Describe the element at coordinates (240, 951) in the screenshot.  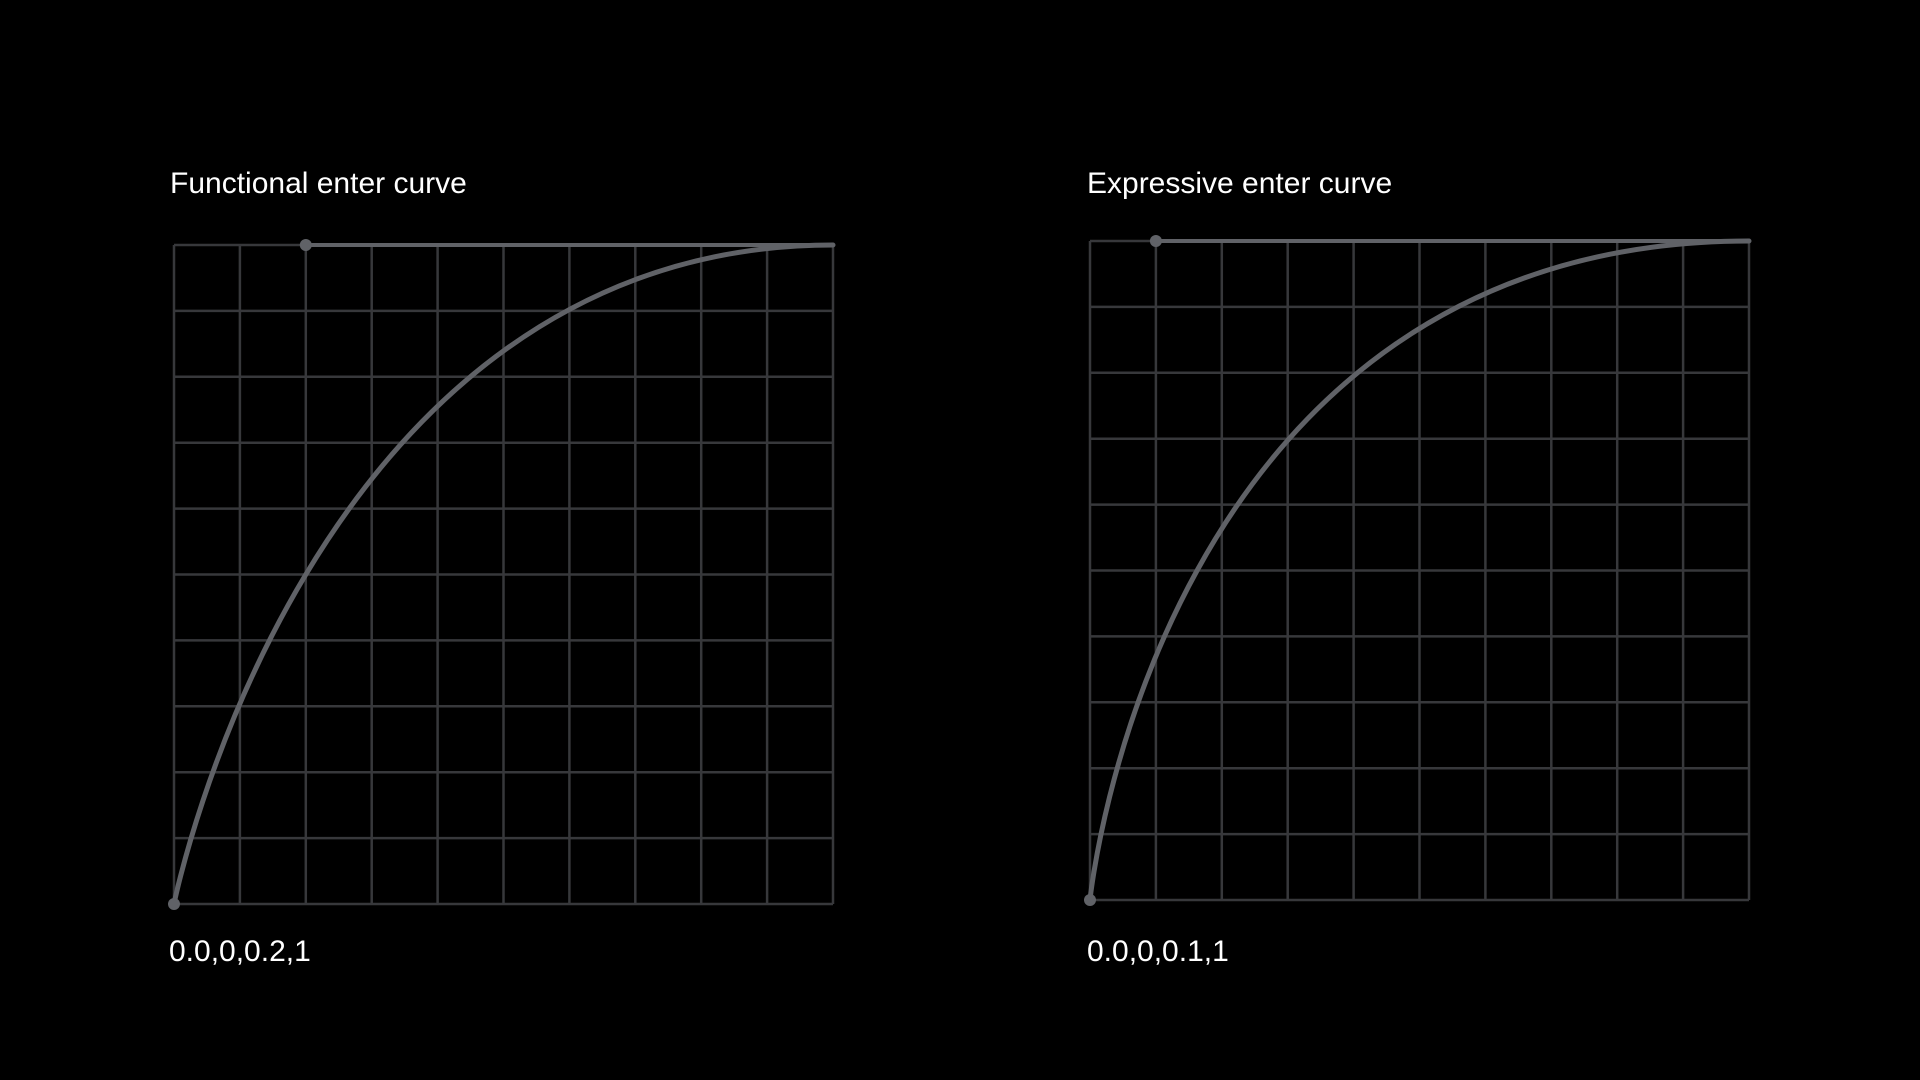
I see `curve-label: 0.0,0,0.2,1` at that location.